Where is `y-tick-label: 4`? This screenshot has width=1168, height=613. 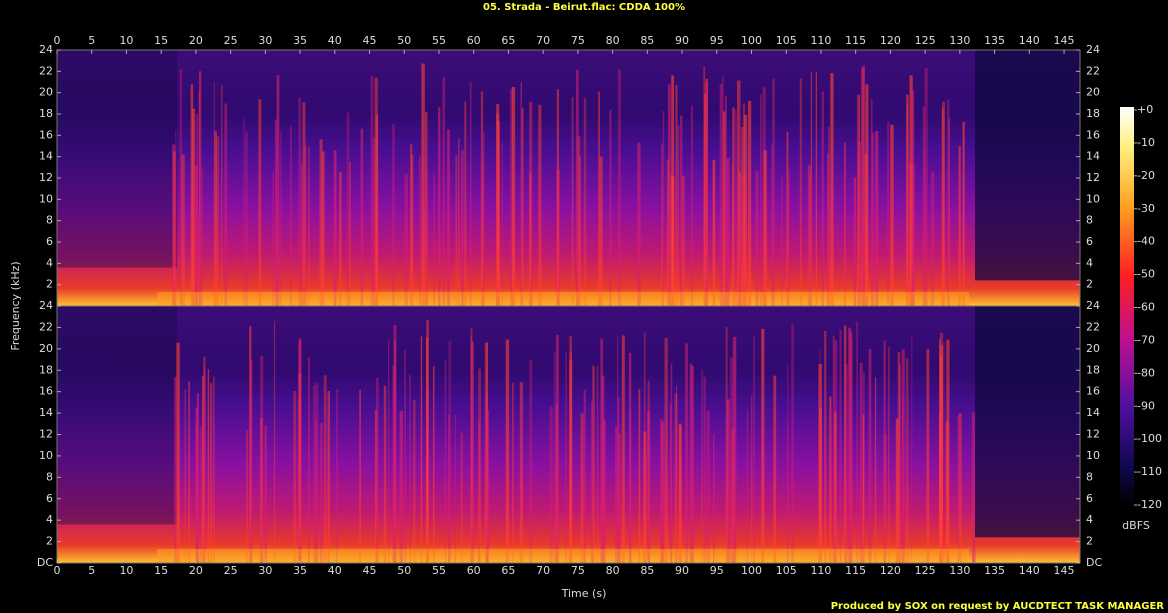
y-tick-label: 4 is located at coordinates (1089, 519).